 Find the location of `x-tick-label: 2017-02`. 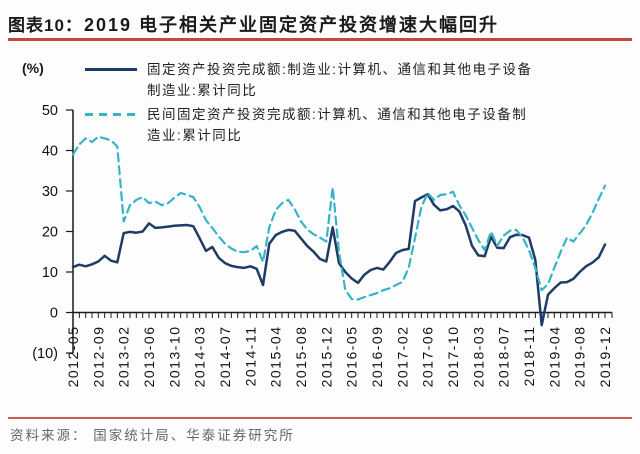

x-tick-label: 2017-02 is located at coordinates (402, 357).